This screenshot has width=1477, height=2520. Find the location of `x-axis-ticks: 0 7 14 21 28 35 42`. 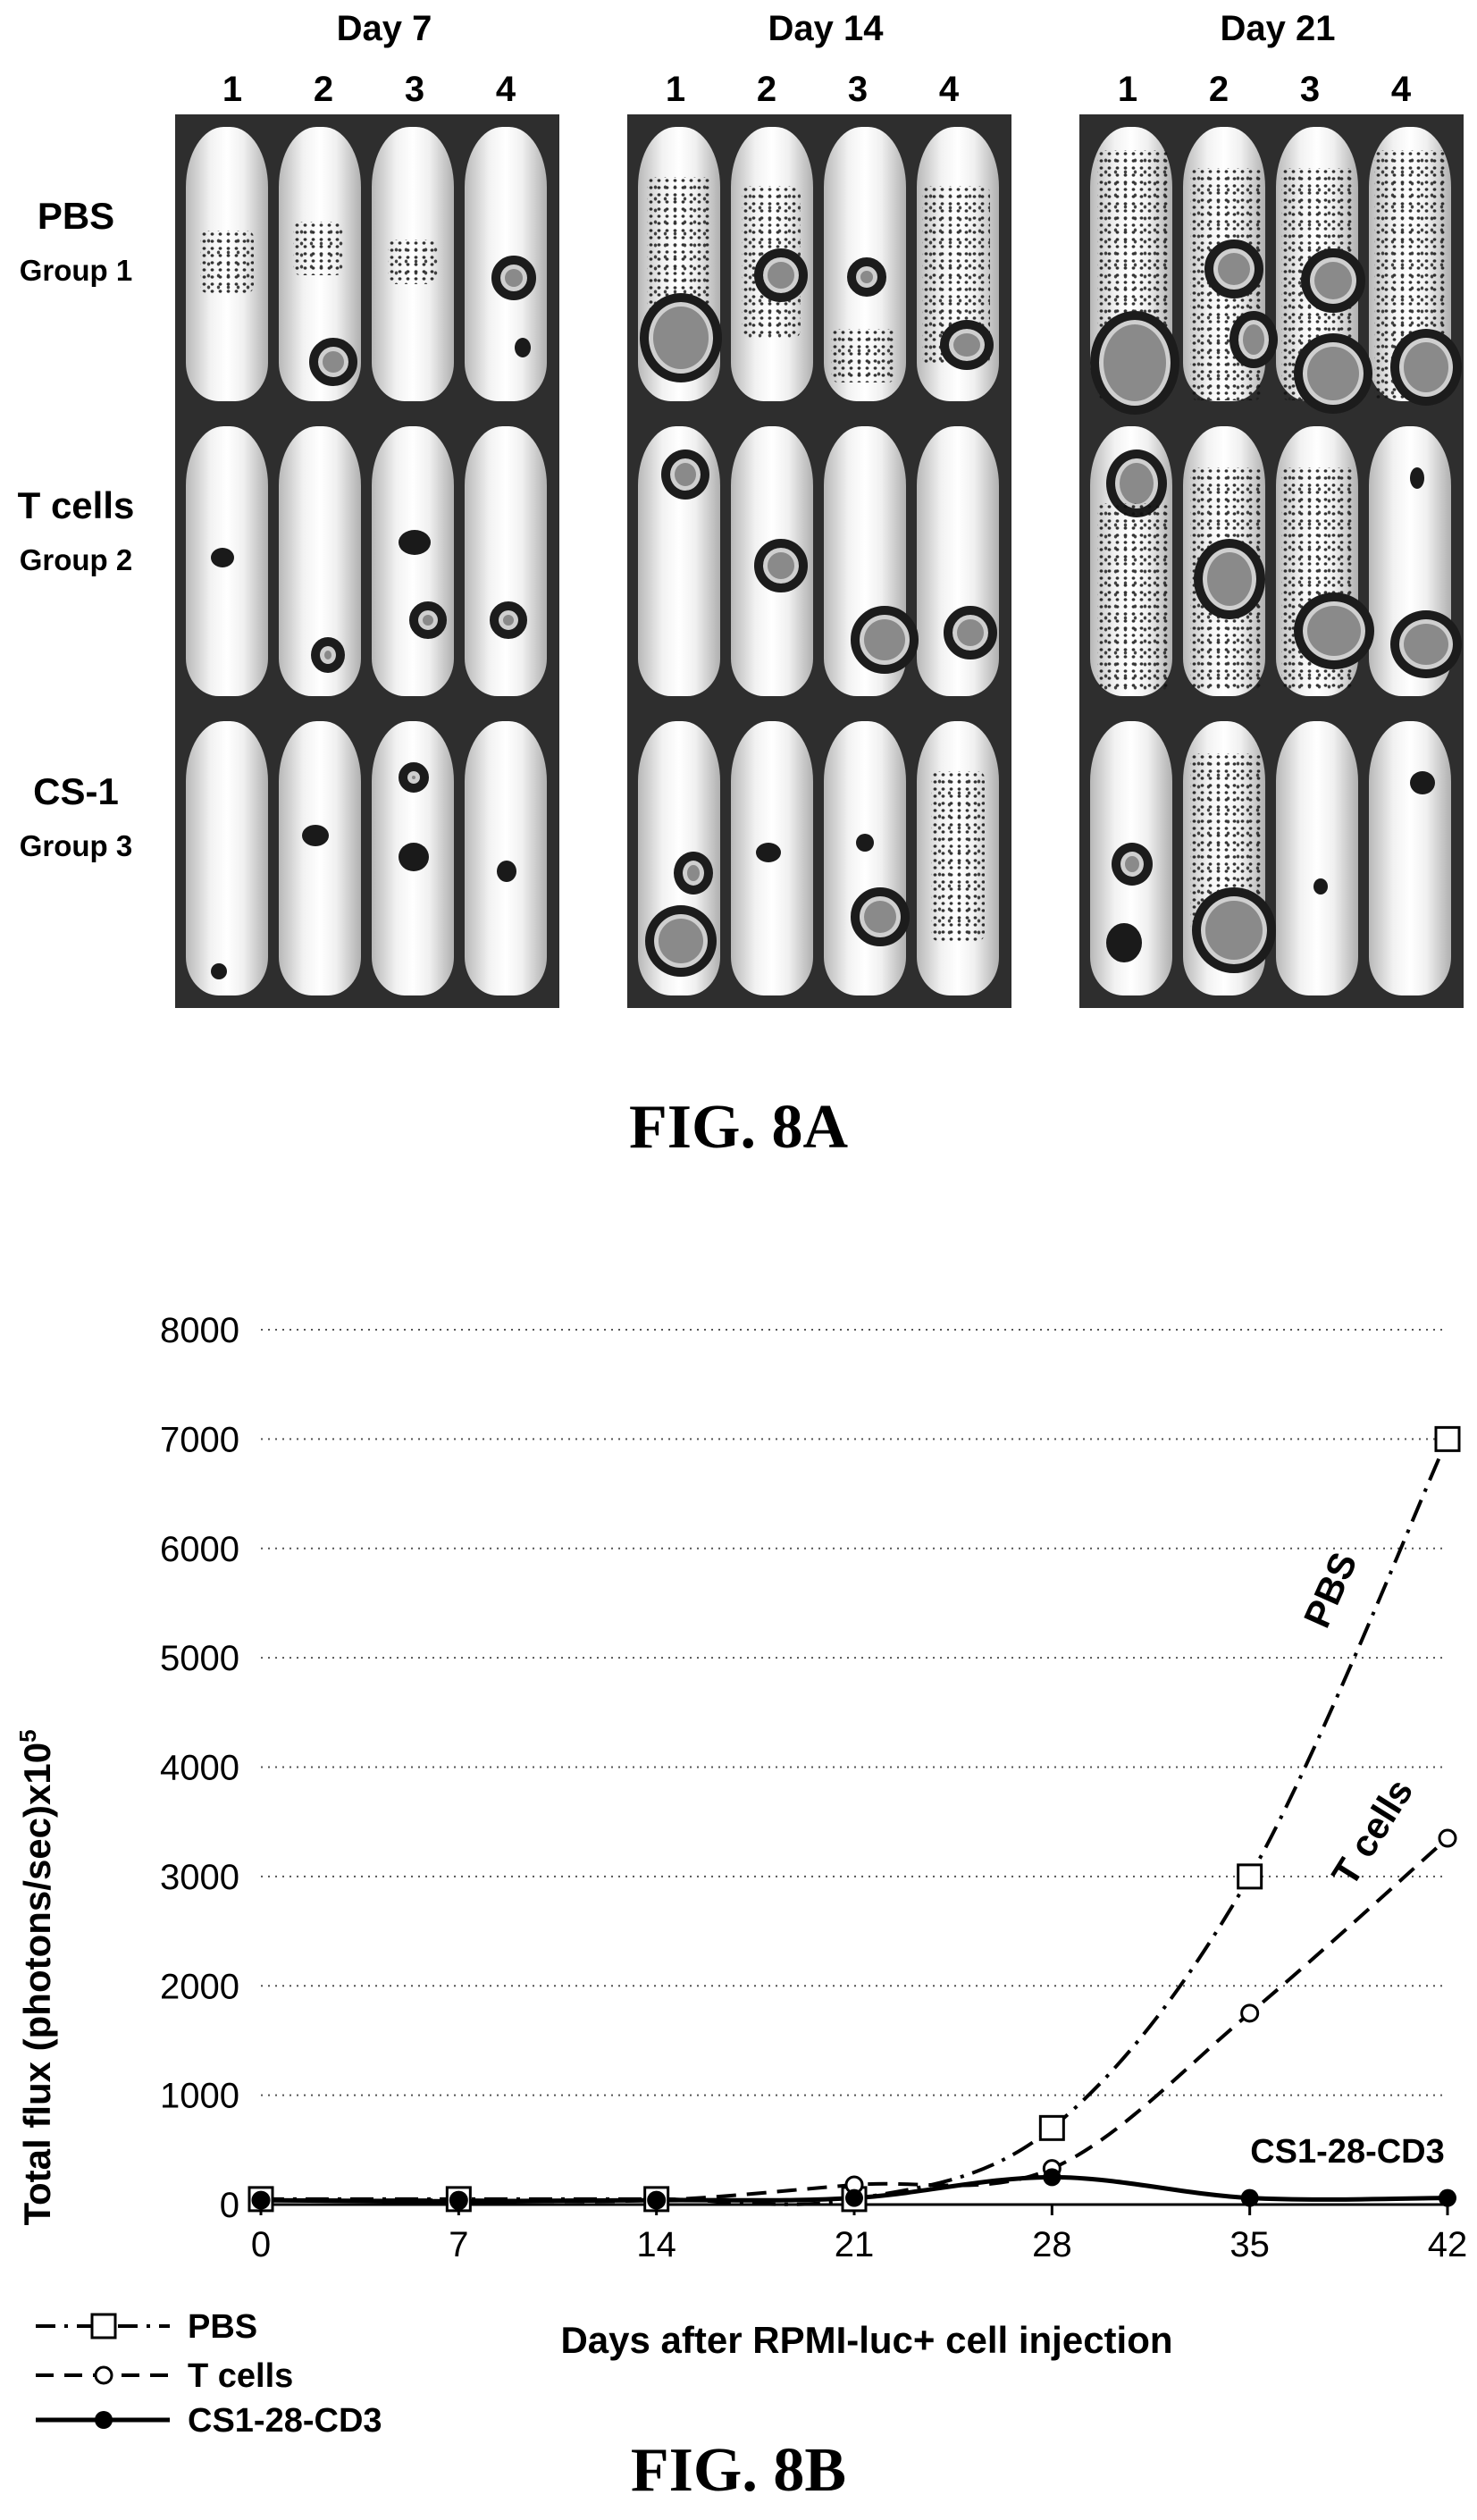

x-axis-ticks: 0 7 14 21 28 35 42 is located at coordinates (859, 2234).